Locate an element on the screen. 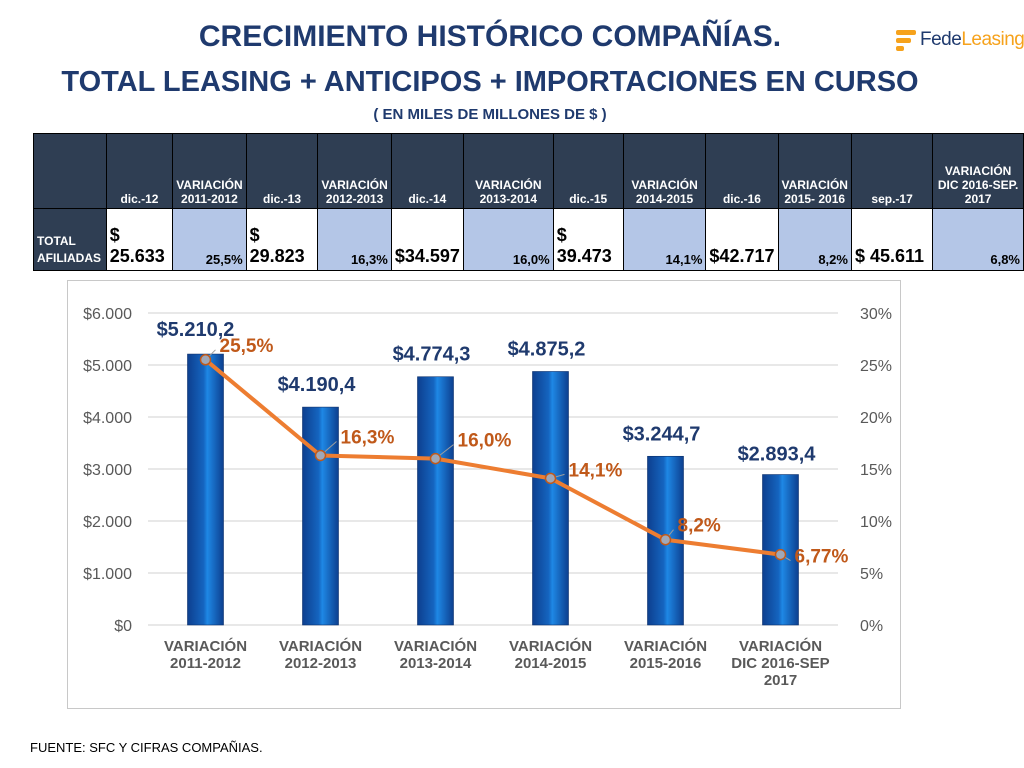 The height and width of the screenshot is (768, 1024). bar-data-label: $4.875,2 is located at coordinates (547, 349).